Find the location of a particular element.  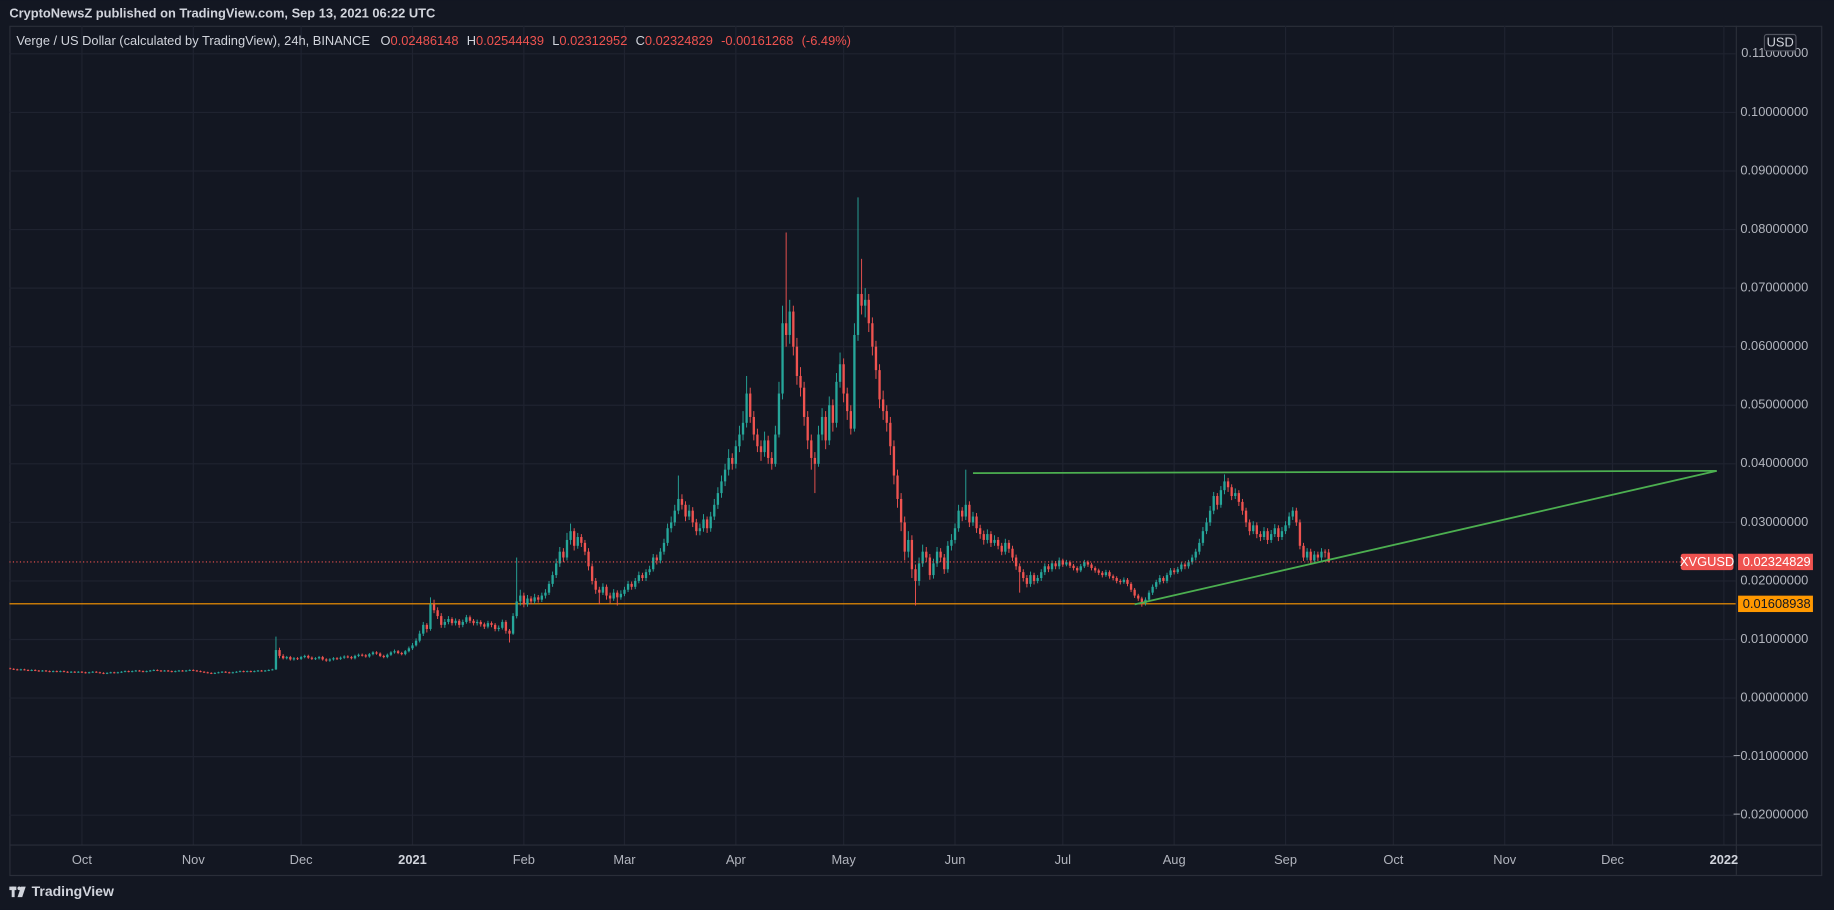

y-tick-label: 0.05000000 is located at coordinates (1774, 404).